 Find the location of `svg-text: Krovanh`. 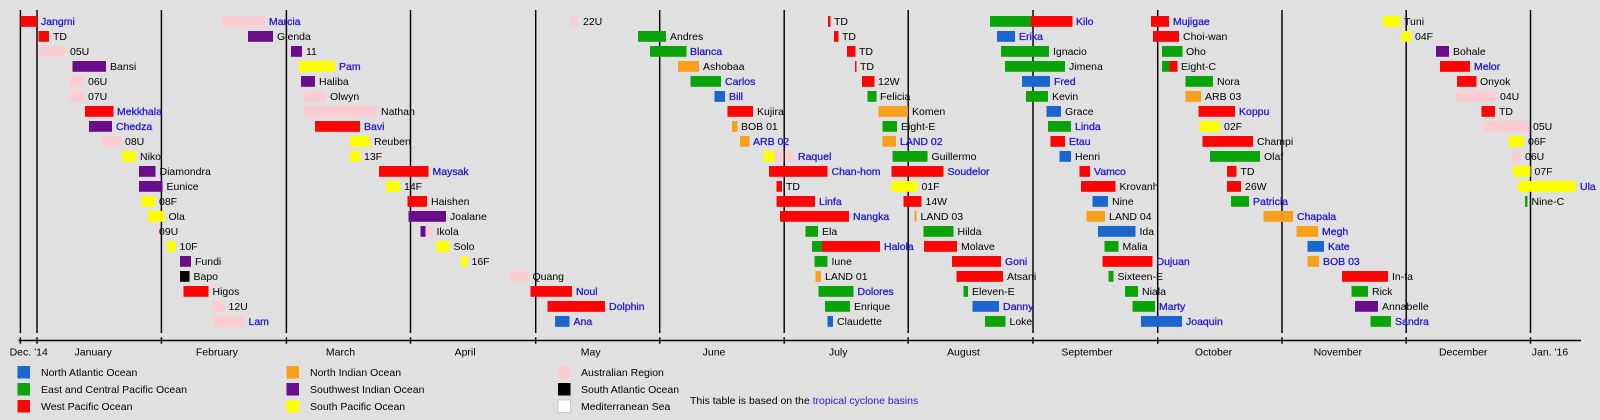

svg-text: Krovanh is located at coordinates (1139, 187).